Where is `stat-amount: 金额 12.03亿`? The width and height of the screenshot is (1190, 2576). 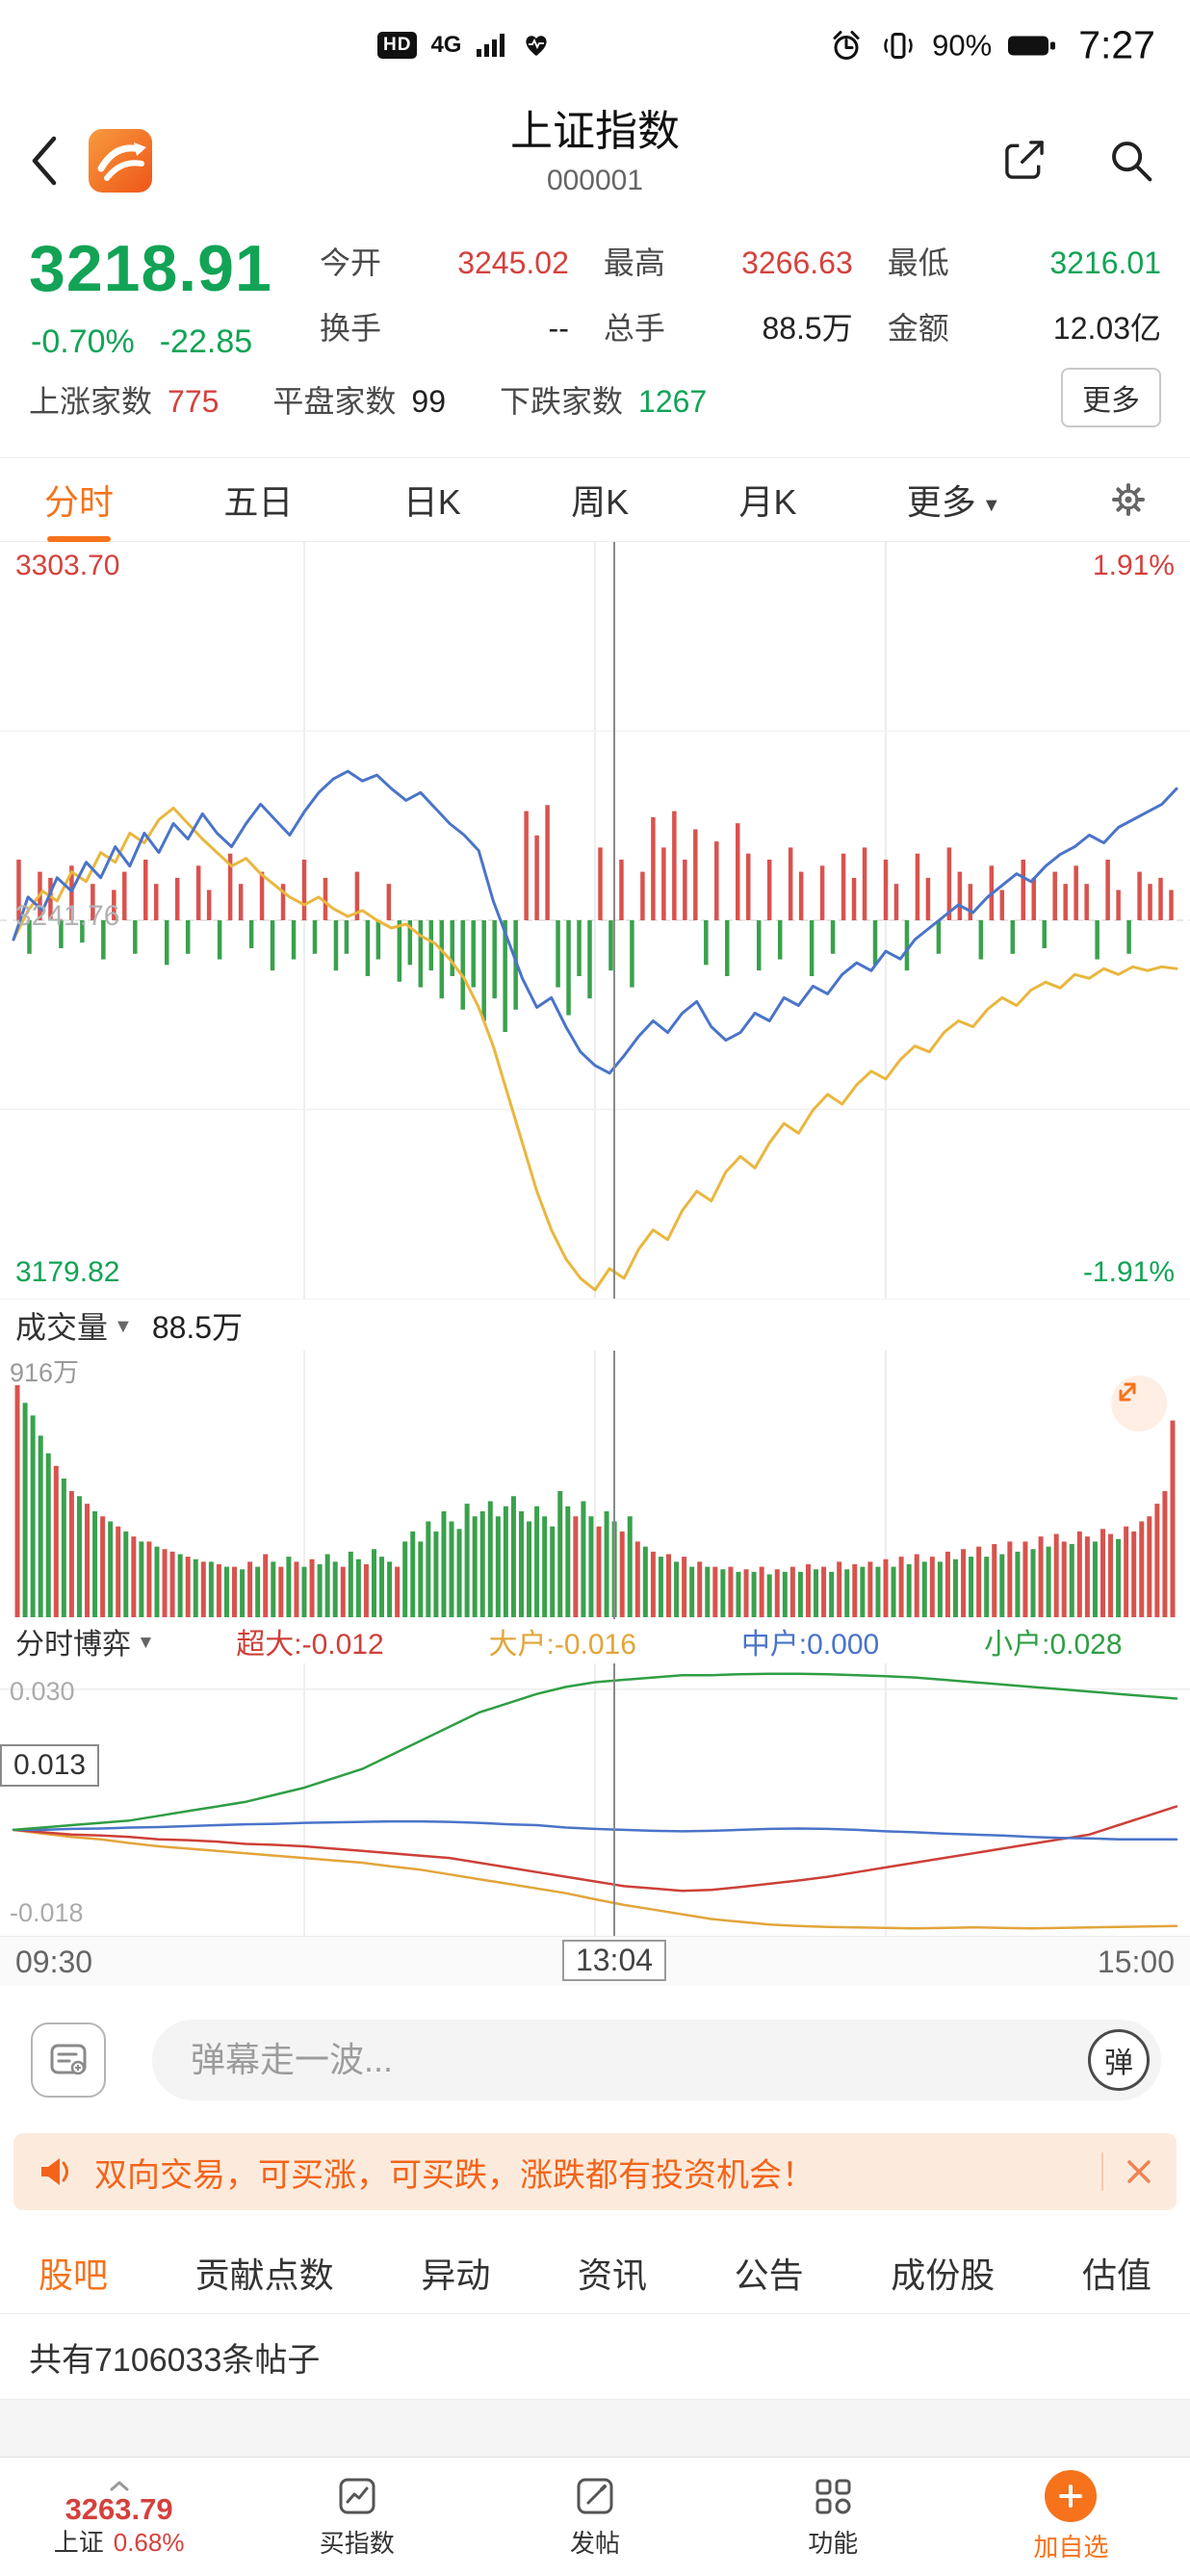 stat-amount: 金额 12.03亿 is located at coordinates (1024, 328).